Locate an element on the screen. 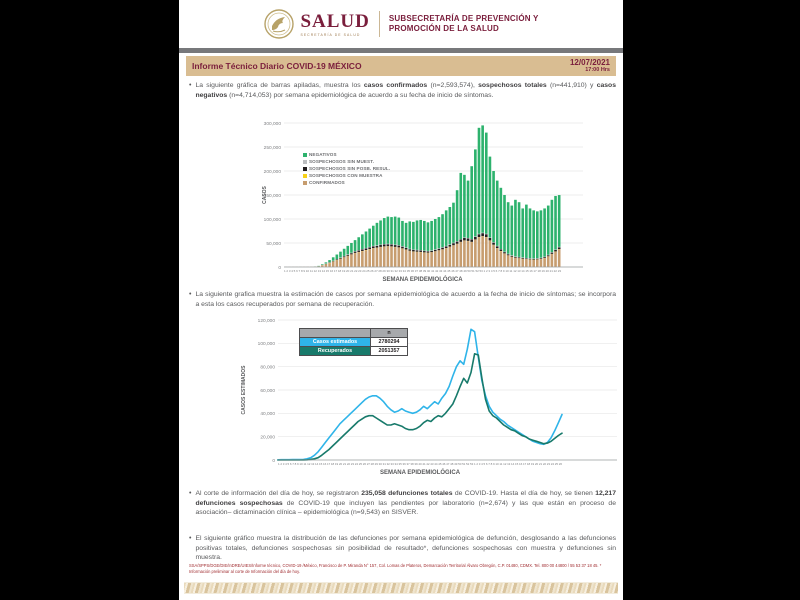 The width and height of the screenshot is (800, 600). decorative-bottom-band is located at coordinates (401, 588).